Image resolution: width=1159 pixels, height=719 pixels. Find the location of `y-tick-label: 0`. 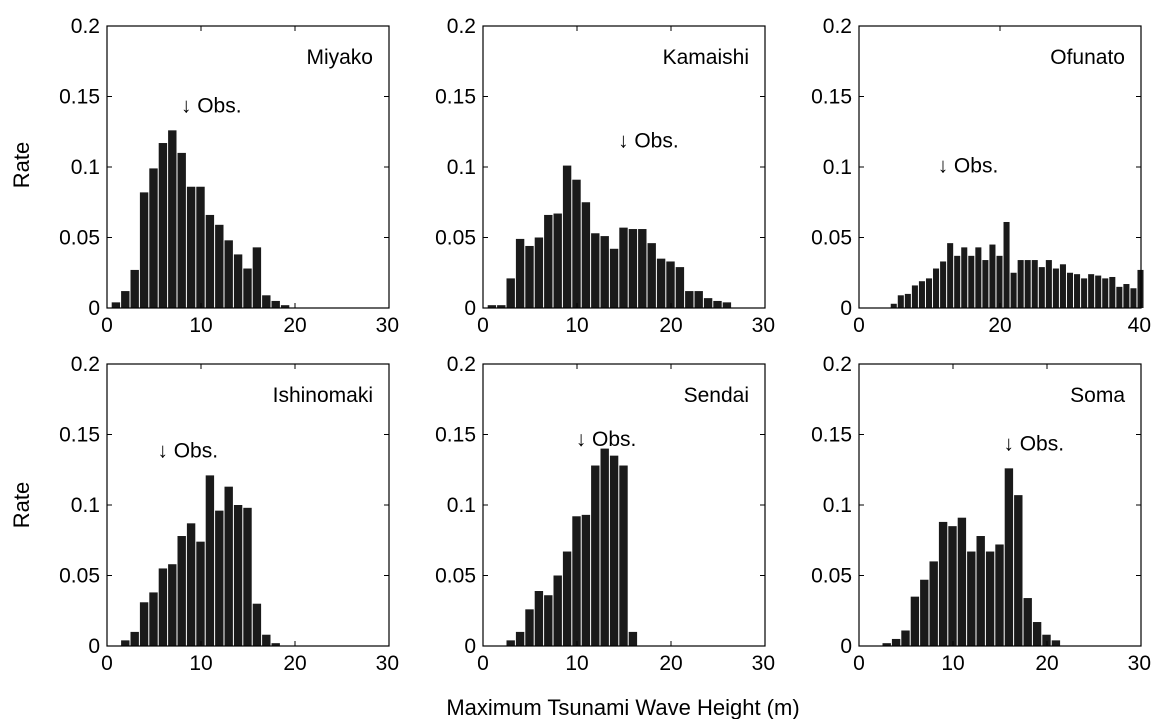

y-tick-label: 0 is located at coordinates (846, 646).